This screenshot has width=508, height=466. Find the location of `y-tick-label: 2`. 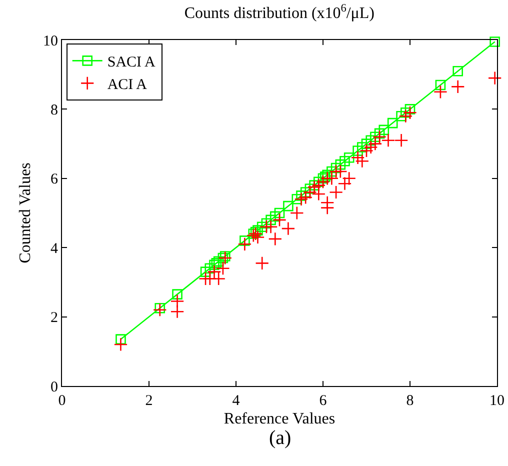

y-tick-label: 2 is located at coordinates (54, 318).